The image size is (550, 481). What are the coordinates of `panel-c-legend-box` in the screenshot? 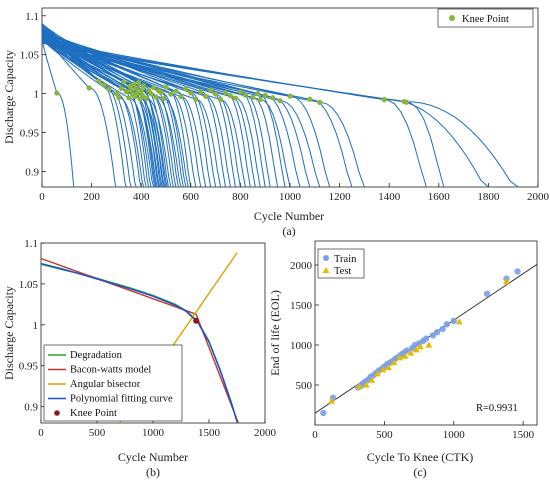 It's located at (341, 263).